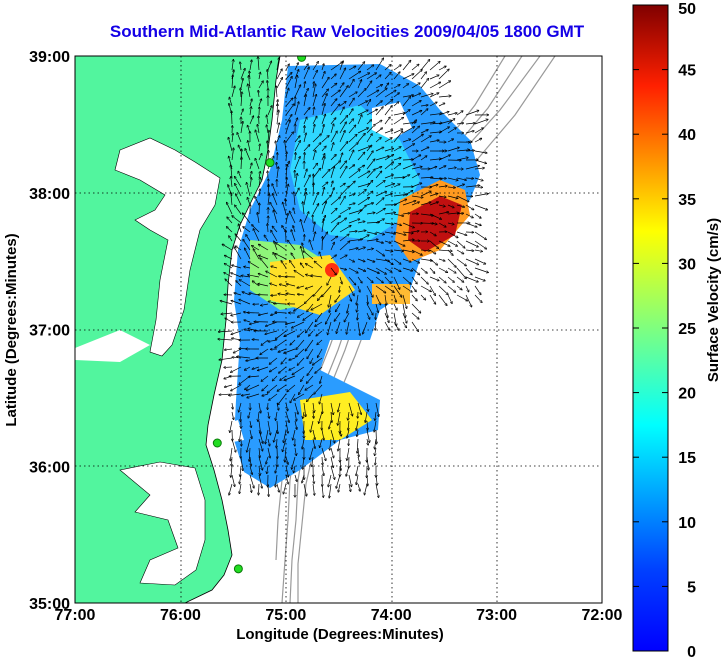  I want to click on coastline, so click(232, 329).